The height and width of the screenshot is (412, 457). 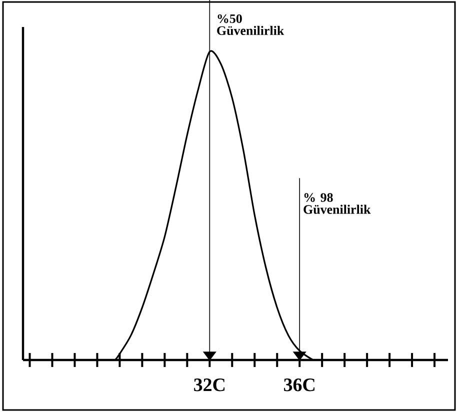 I want to click on ref-line-label: % 98 Güvenilirlik, so click(x=337, y=203).